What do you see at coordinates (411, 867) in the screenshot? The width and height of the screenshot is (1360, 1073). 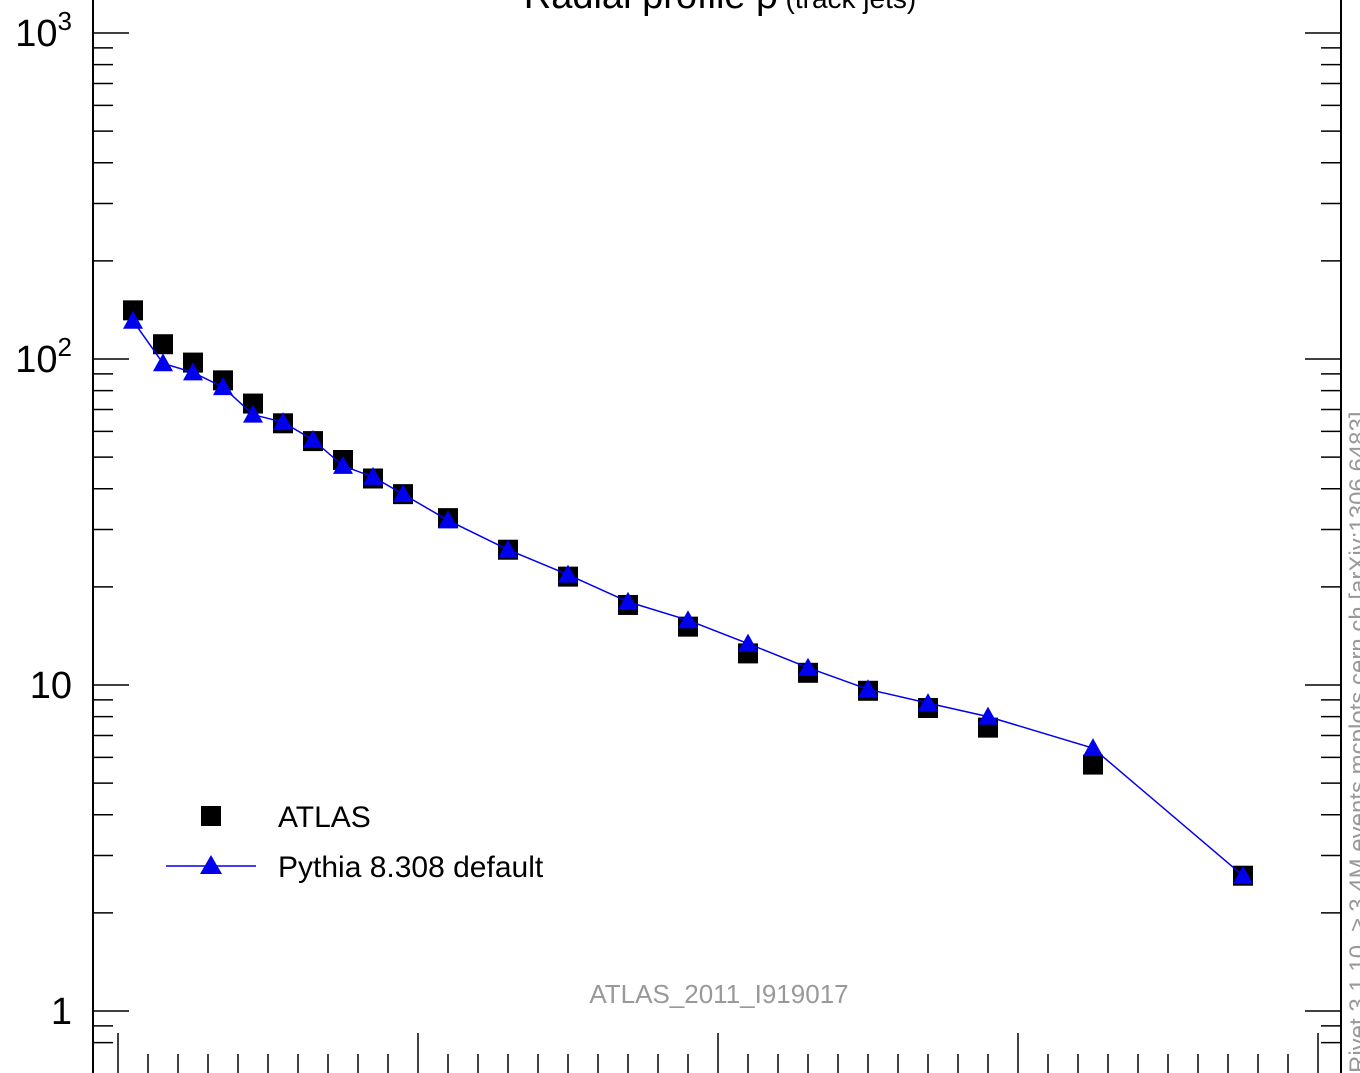 I see `legend-label-pythia: Pythia 8.308 default` at bounding box center [411, 867].